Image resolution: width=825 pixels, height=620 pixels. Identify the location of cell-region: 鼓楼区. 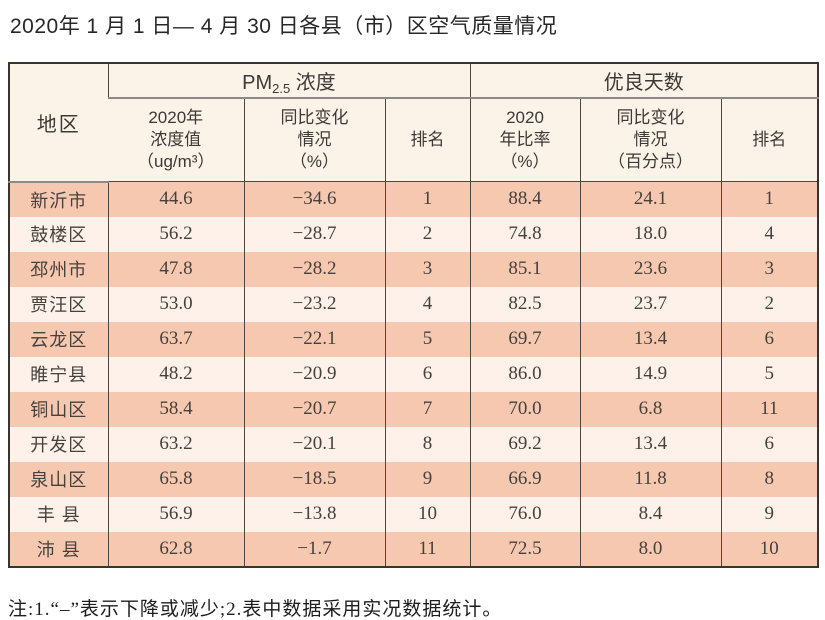
(59, 235).